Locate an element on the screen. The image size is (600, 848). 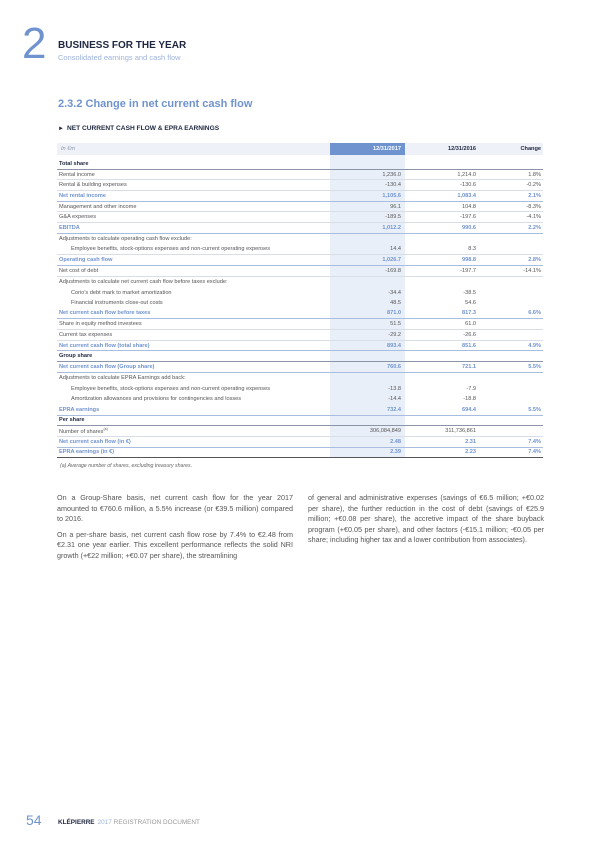
header-unit: In €m is located at coordinates (68, 149).